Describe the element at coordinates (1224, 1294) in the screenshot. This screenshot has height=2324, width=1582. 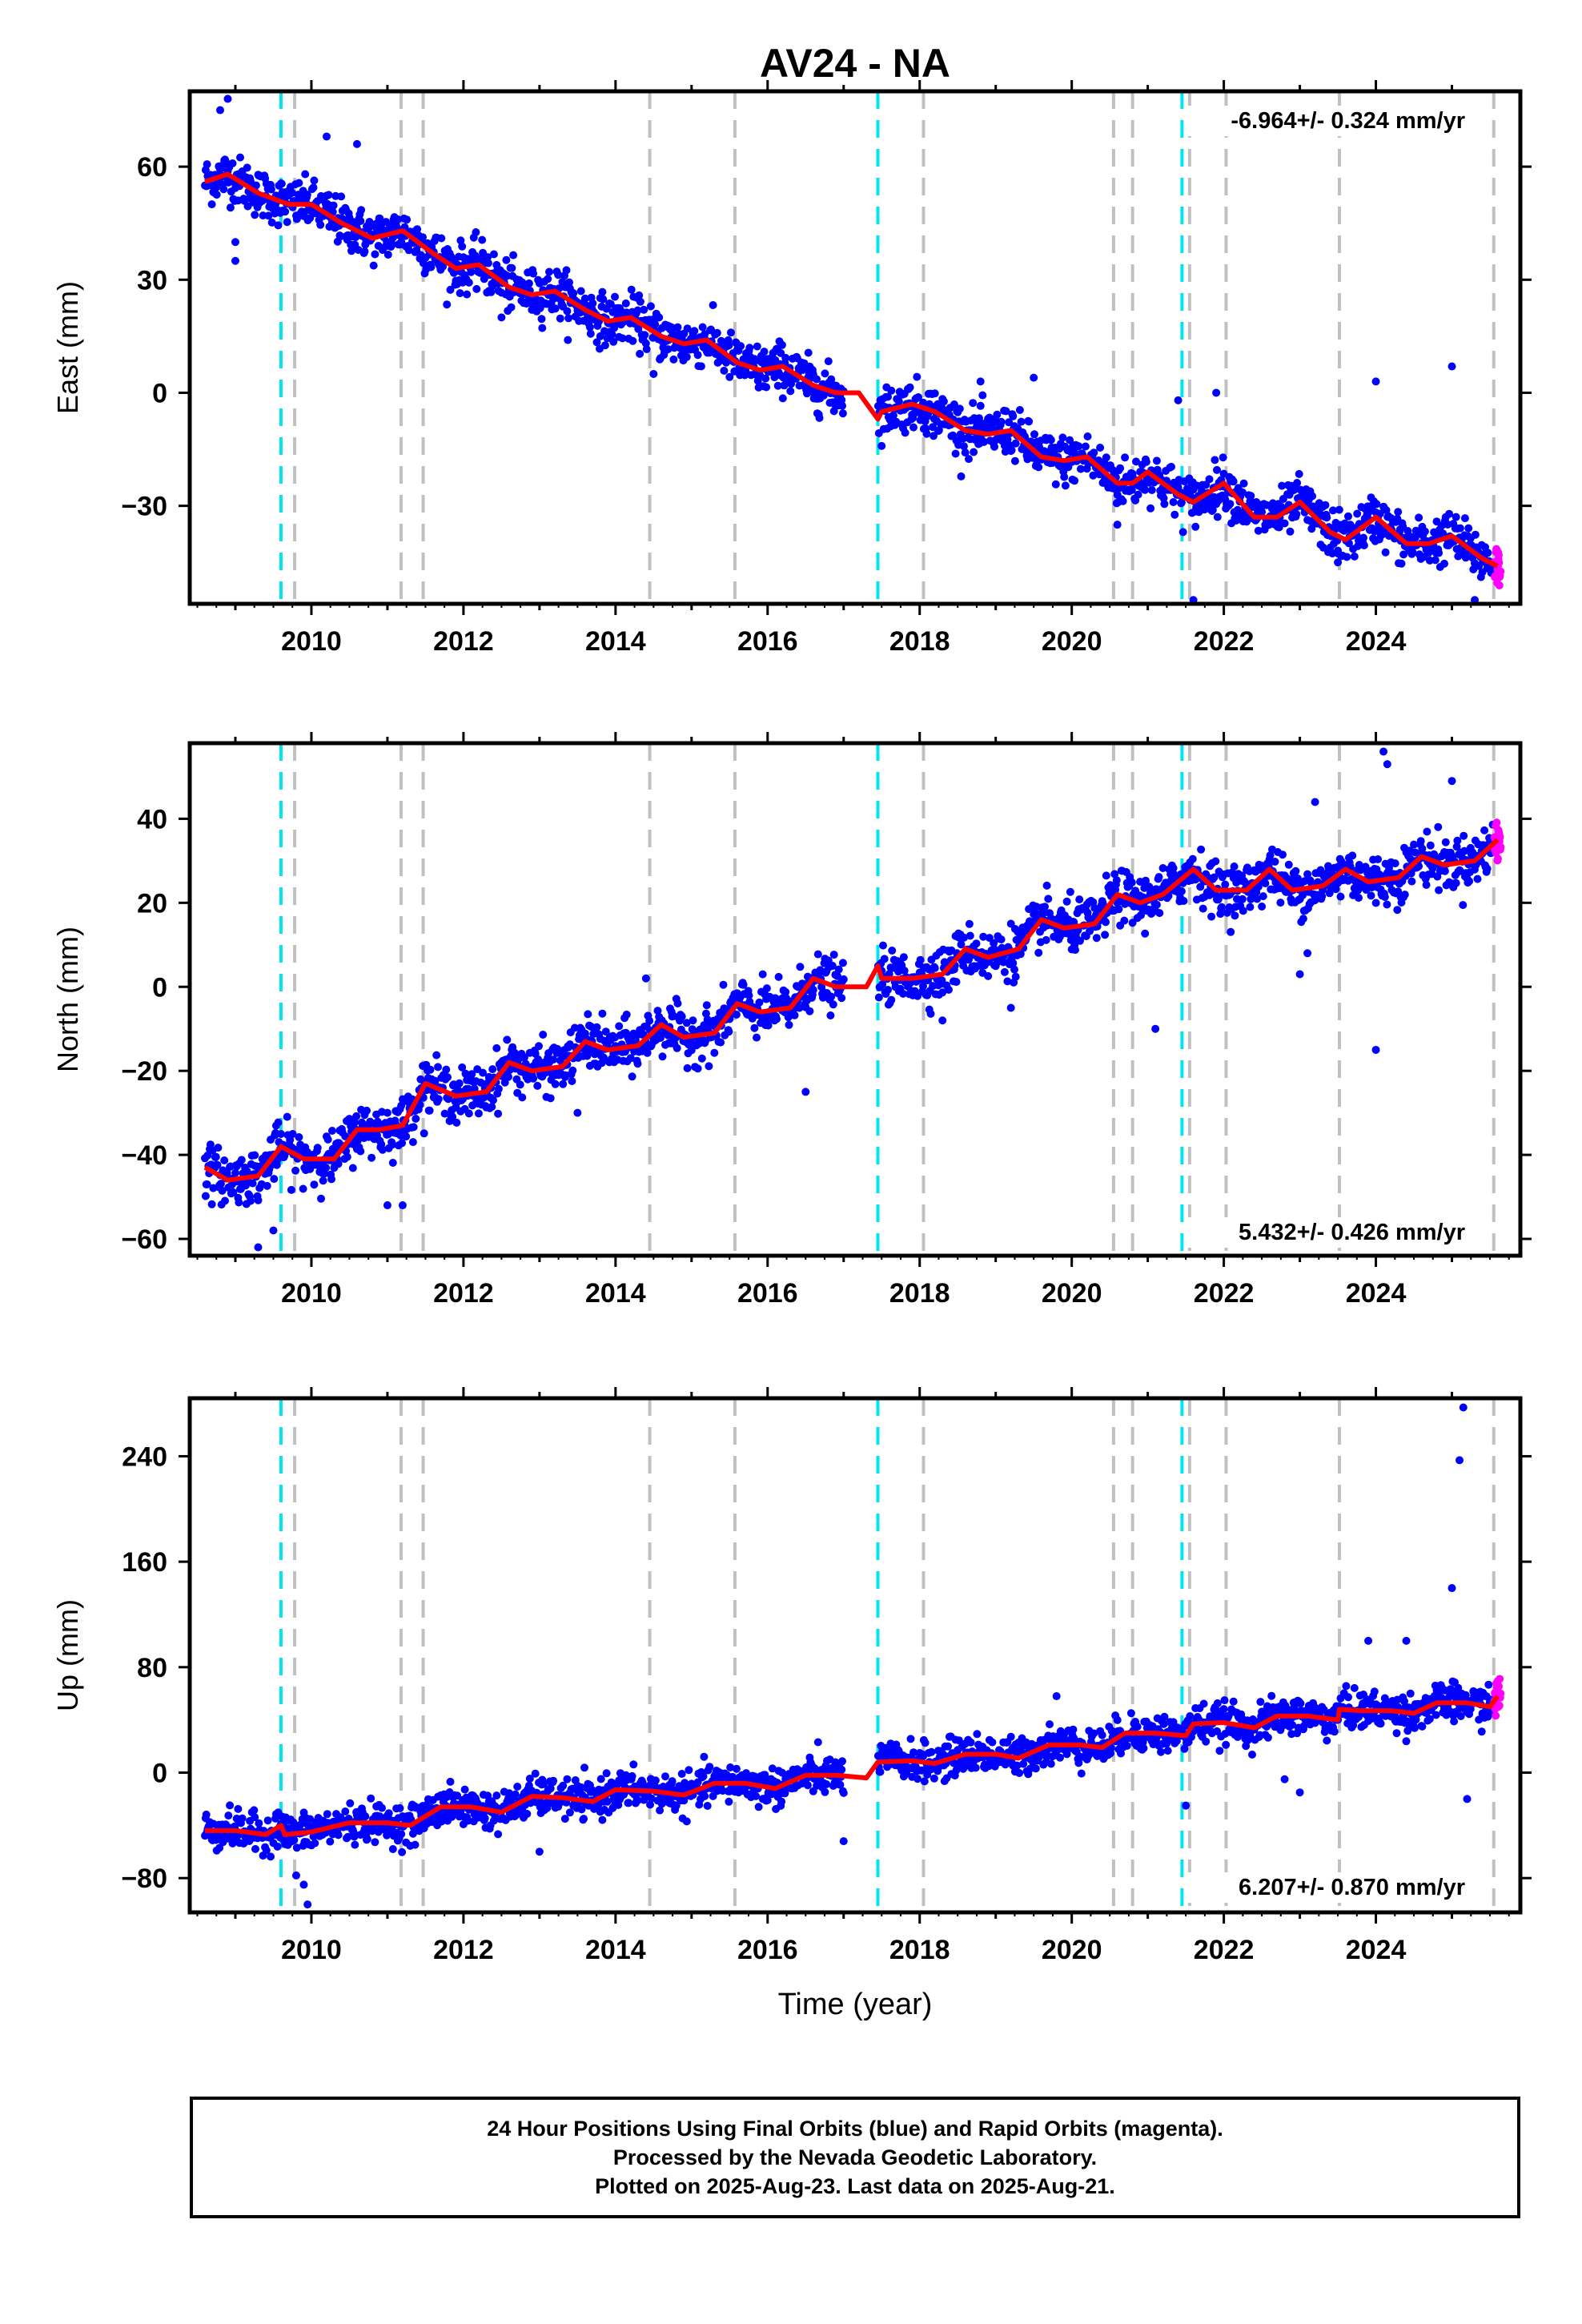
I see `x-tick-label: 2022` at that location.